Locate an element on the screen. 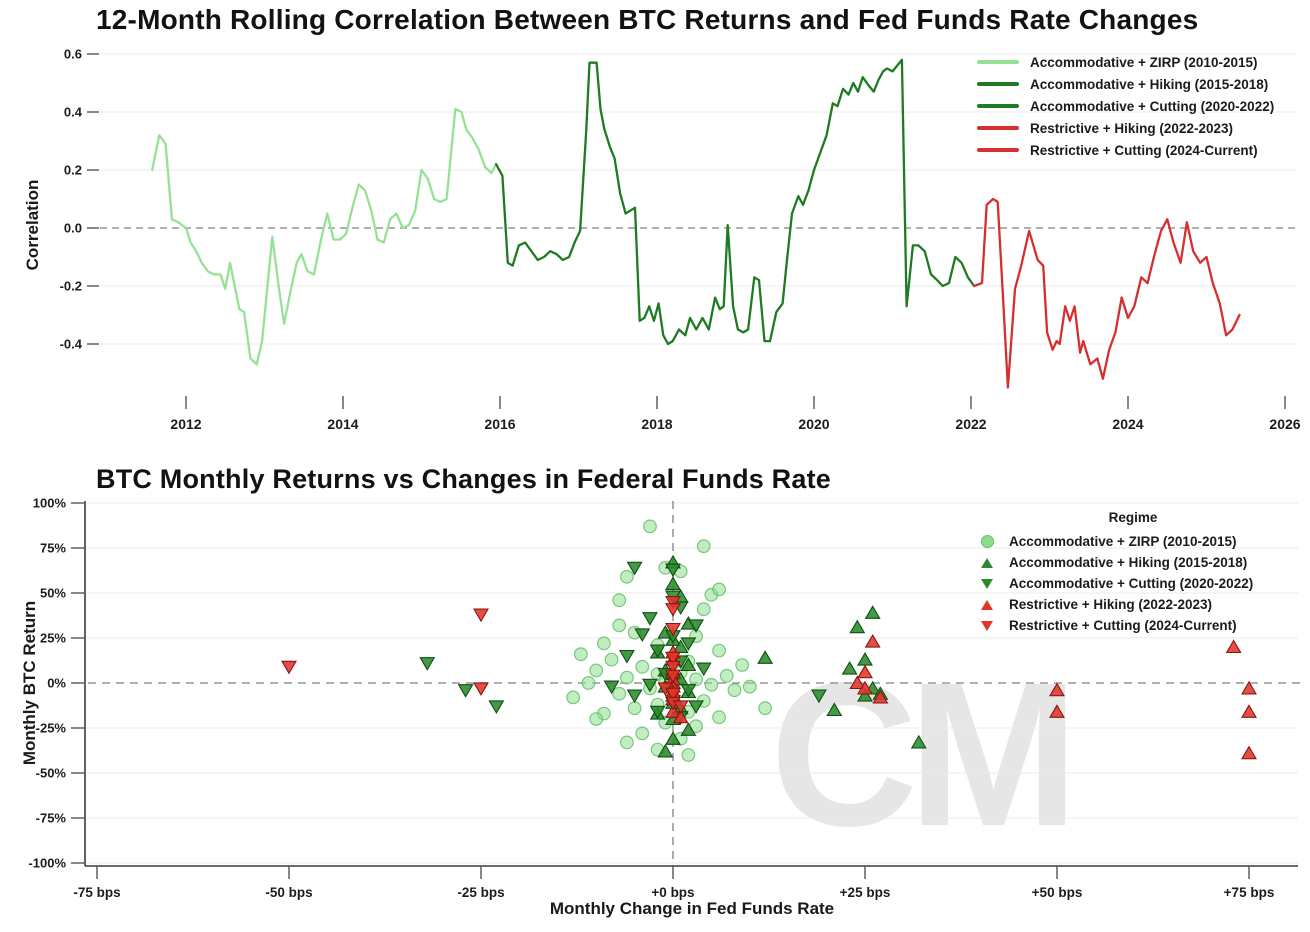 The width and height of the screenshot is (1310, 932). bottom-legend-title: Regime is located at coordinates (1133, 517).